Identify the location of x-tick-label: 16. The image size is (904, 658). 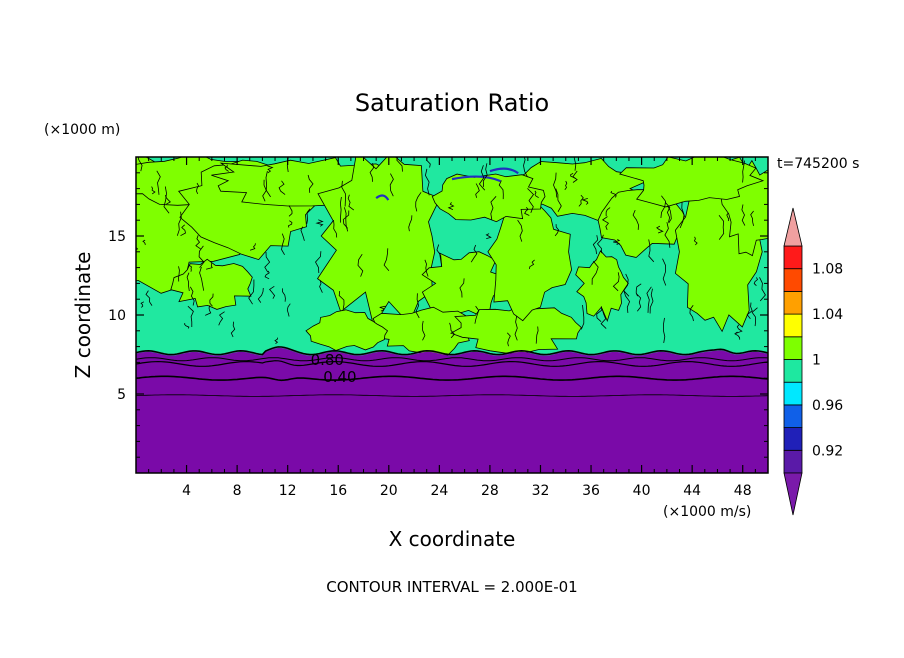
(338, 491).